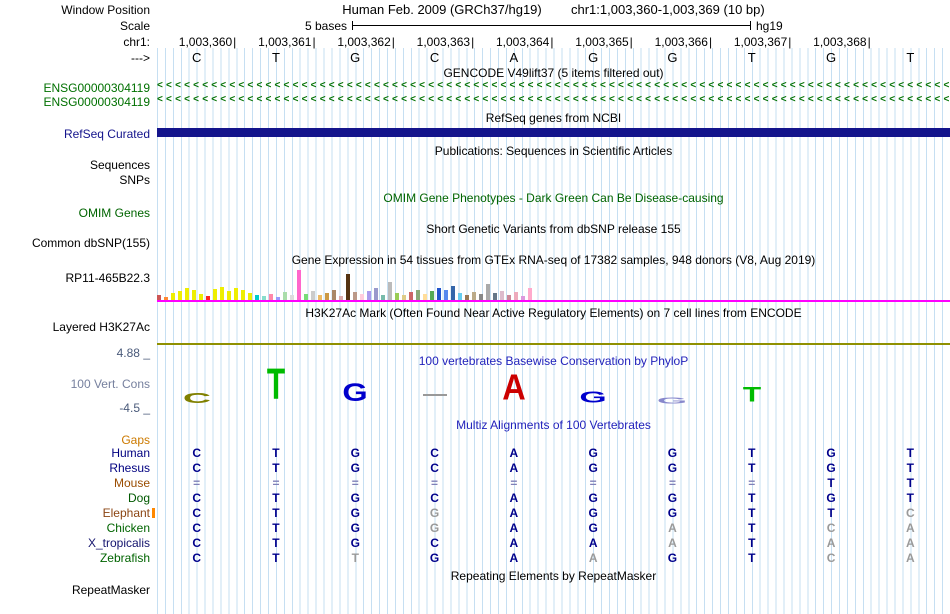 This screenshot has width=950, height=614. Describe the element at coordinates (134, 180) in the screenshot. I see `snps-label: SNPs` at that location.